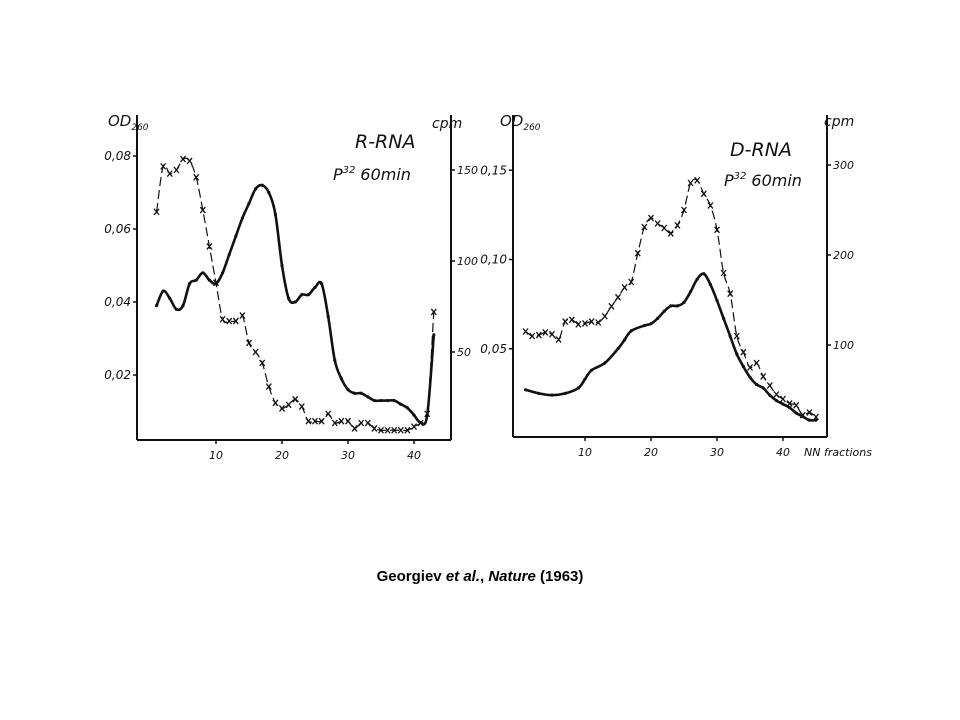 This screenshot has width=960, height=720. Describe the element at coordinates (493, 170) in the screenshot. I see `left-y-tick-label: 0,15` at that location.